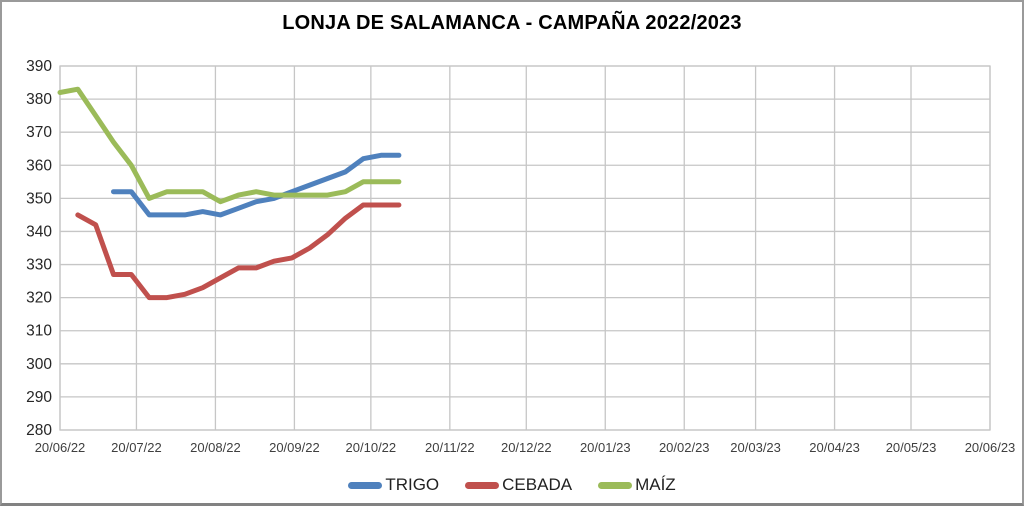  I want to click on x-tick-label: 20/08/22, so click(215, 447).